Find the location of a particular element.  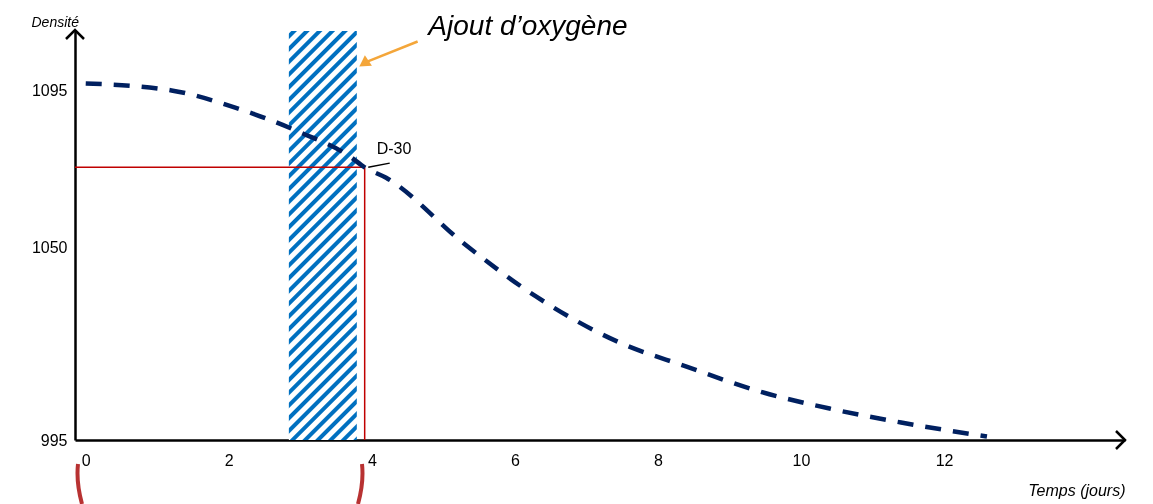

band-label: Ajout d’oxygène is located at coordinates (527, 25).